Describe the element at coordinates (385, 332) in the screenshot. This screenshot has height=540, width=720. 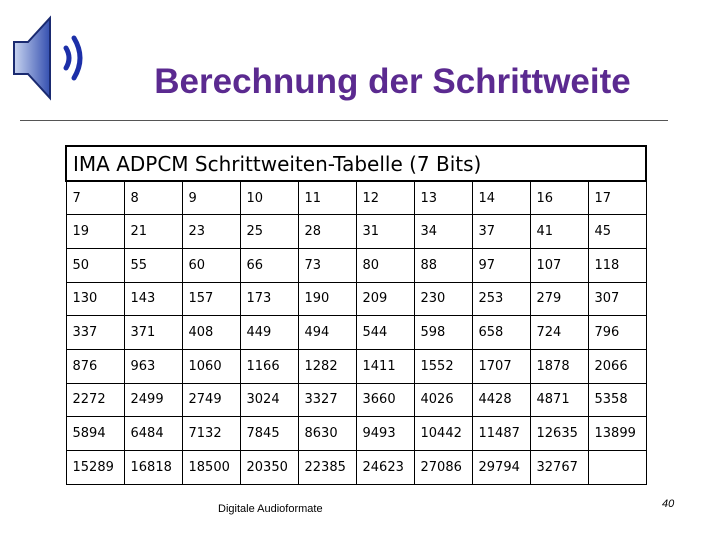
I see `table-cell: 544` at that location.